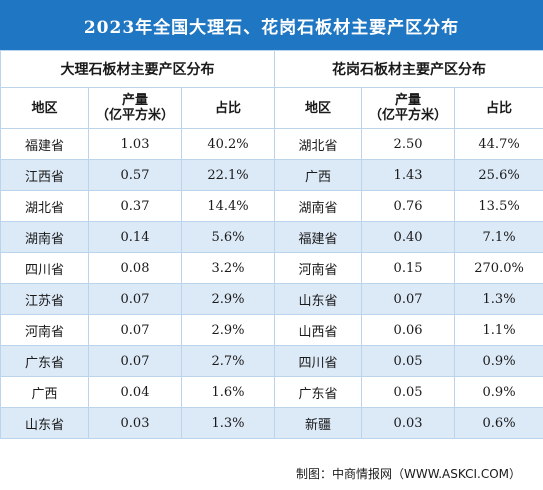 The image size is (543, 490). What do you see at coordinates (318, 423) in the screenshot?
I see `granite-region: 新疆` at bounding box center [318, 423].